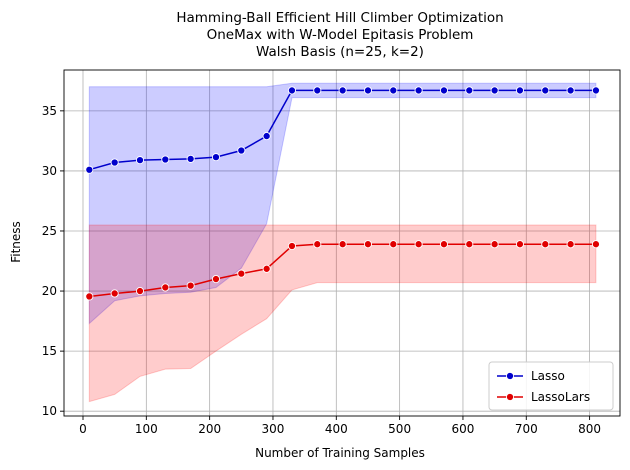 The width and height of the screenshot is (630, 470). I want to click on x-tick-label: 0, so click(83, 429).